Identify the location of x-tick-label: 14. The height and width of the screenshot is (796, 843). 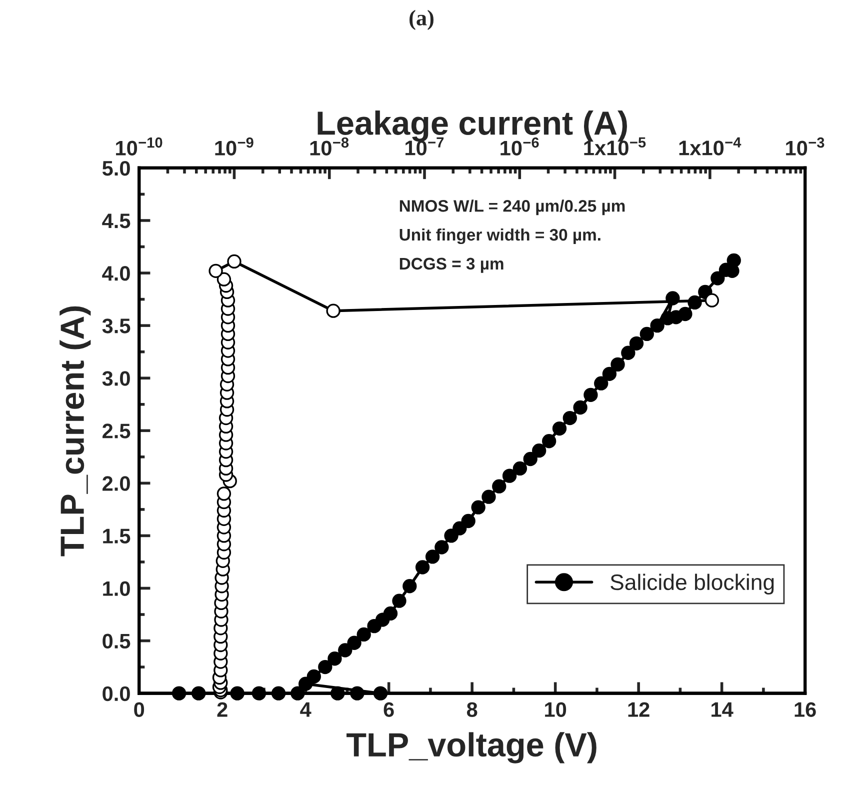
(723, 709).